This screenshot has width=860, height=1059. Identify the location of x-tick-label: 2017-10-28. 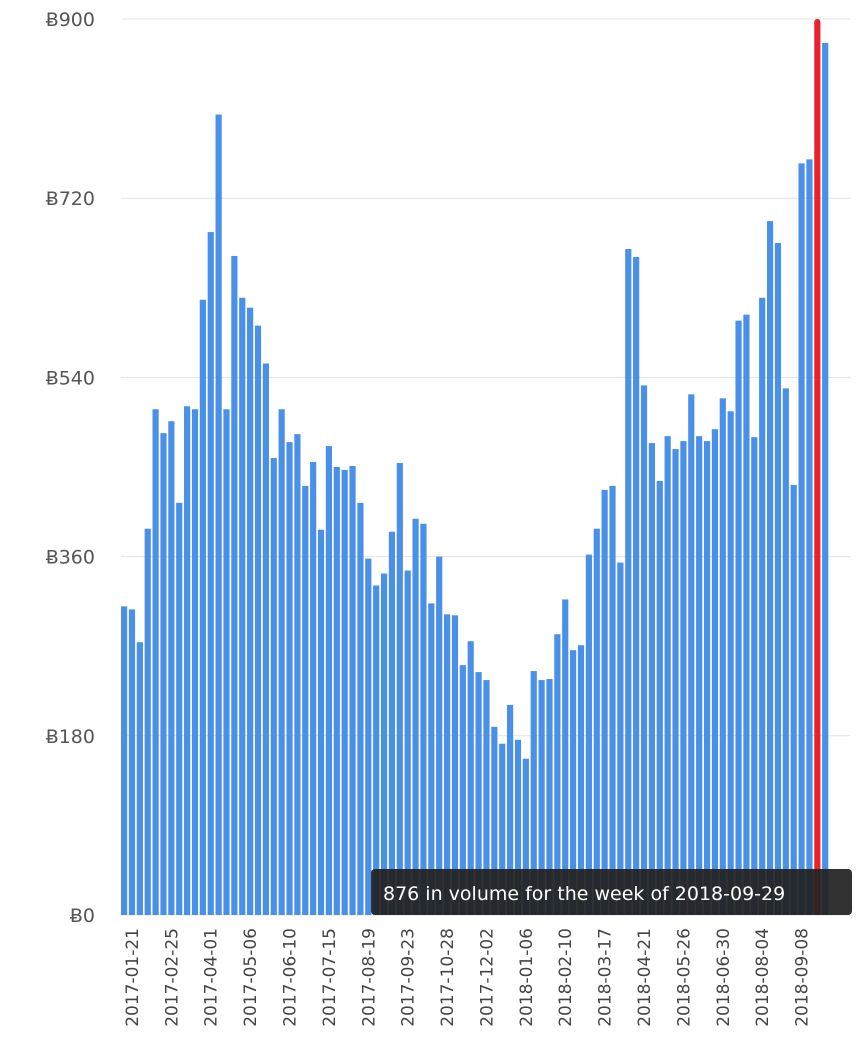
(448, 977).